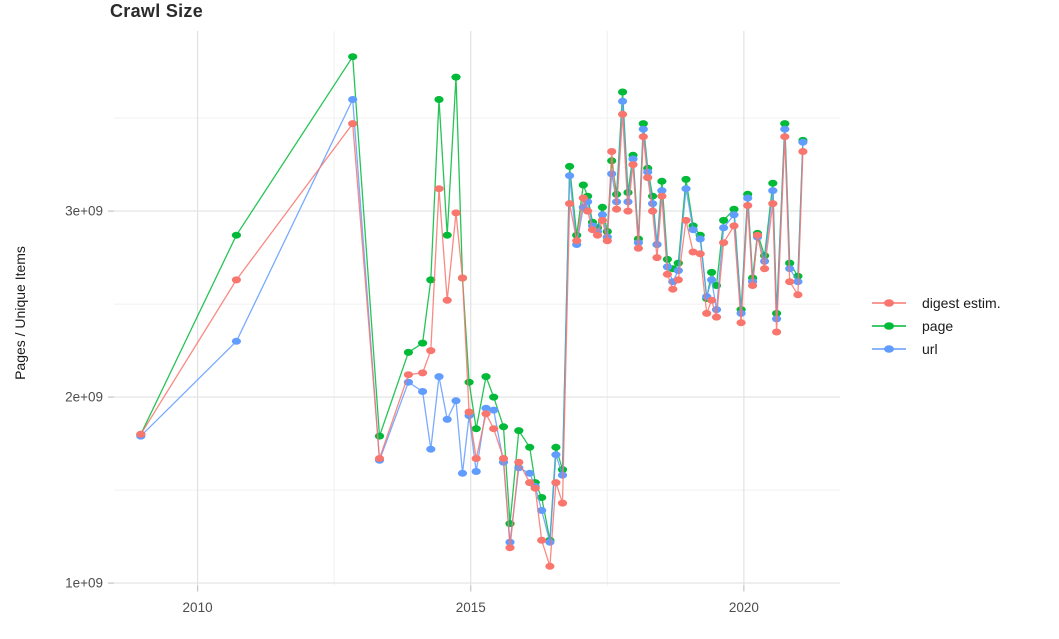 The height and width of the screenshot is (639, 1059). I want to click on legend-label-page: page, so click(938, 325).